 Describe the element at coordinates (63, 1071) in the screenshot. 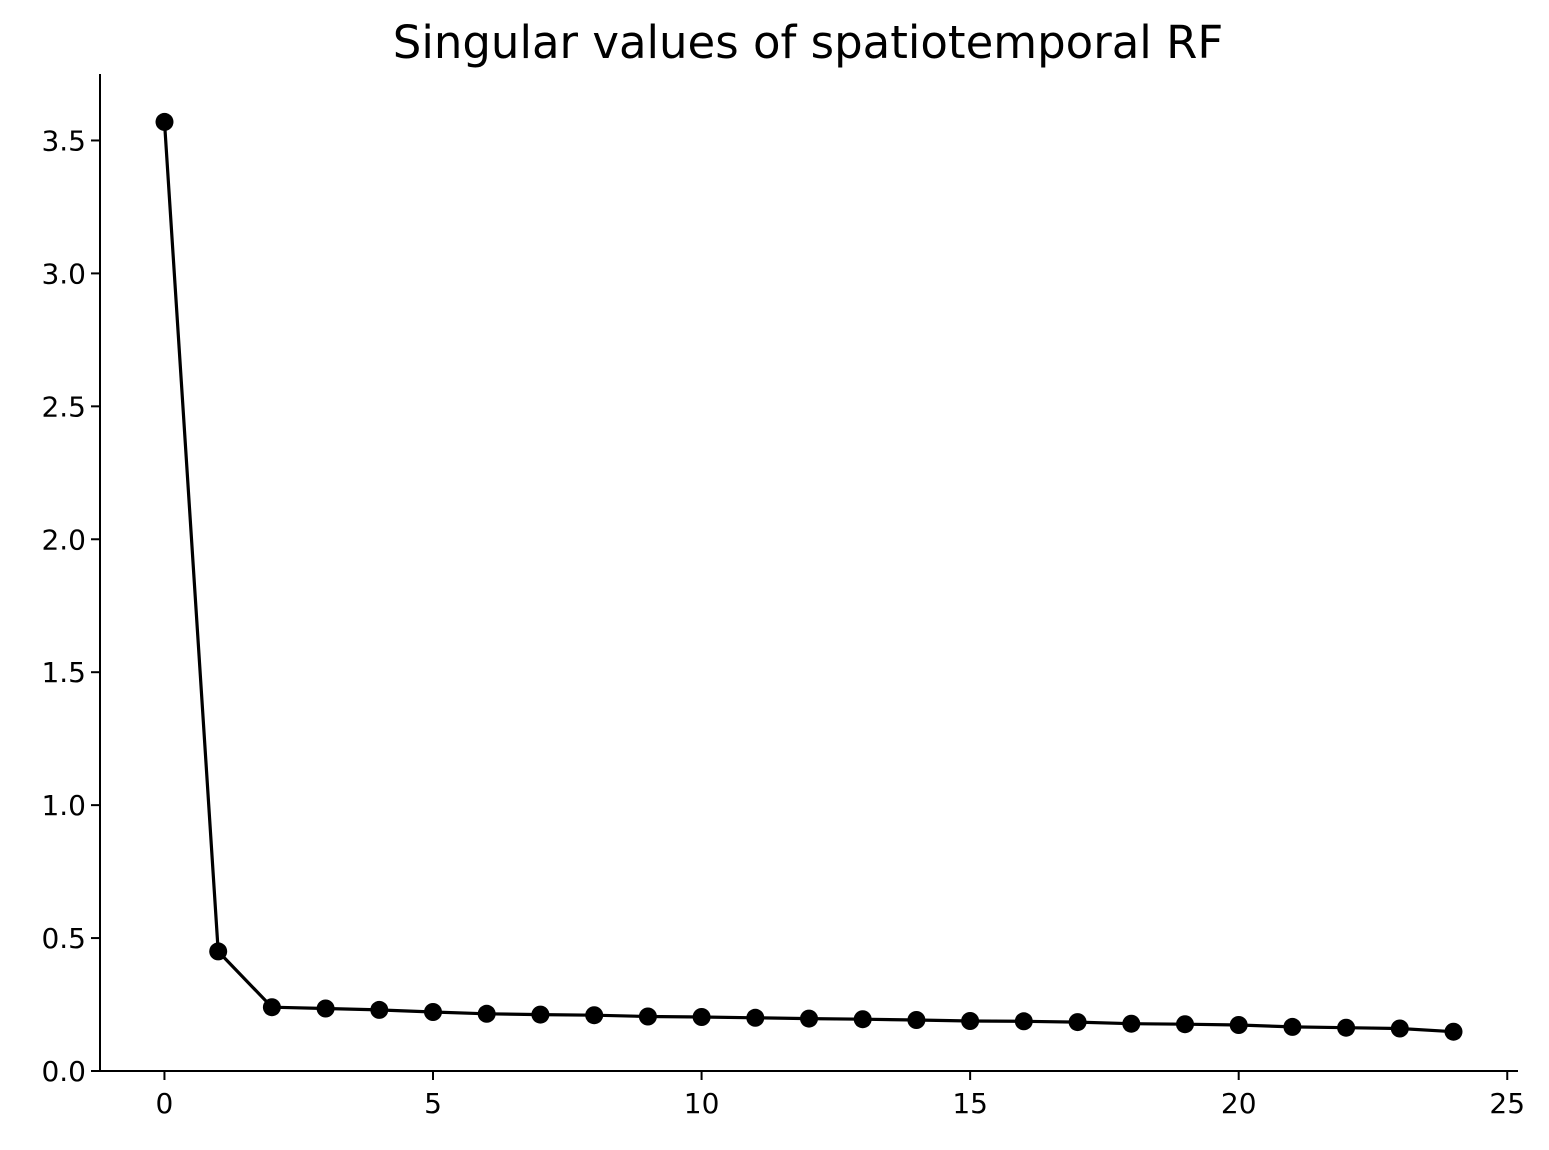

I see `y-tick-label: 0.0` at that location.